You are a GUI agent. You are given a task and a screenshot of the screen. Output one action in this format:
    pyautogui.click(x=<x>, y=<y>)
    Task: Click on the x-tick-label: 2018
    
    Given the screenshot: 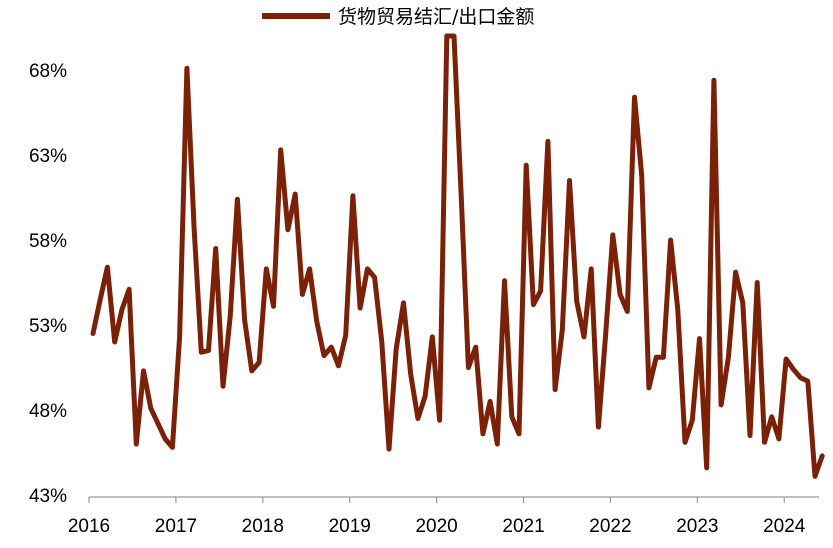 What is the action you would take?
    pyautogui.click(x=263, y=526)
    